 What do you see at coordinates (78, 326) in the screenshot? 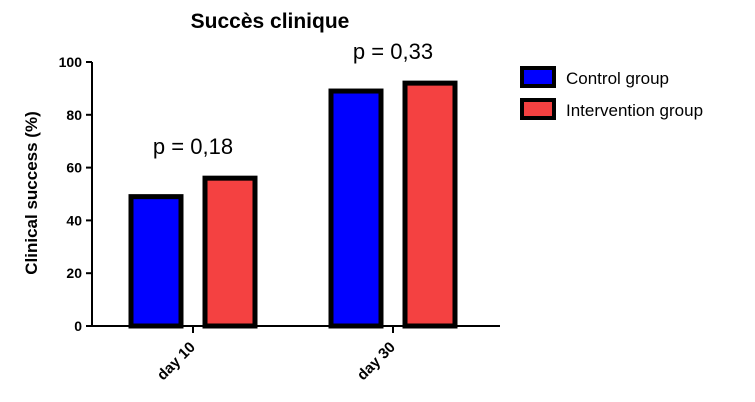
I see `y-tick-label: 0` at bounding box center [78, 326].